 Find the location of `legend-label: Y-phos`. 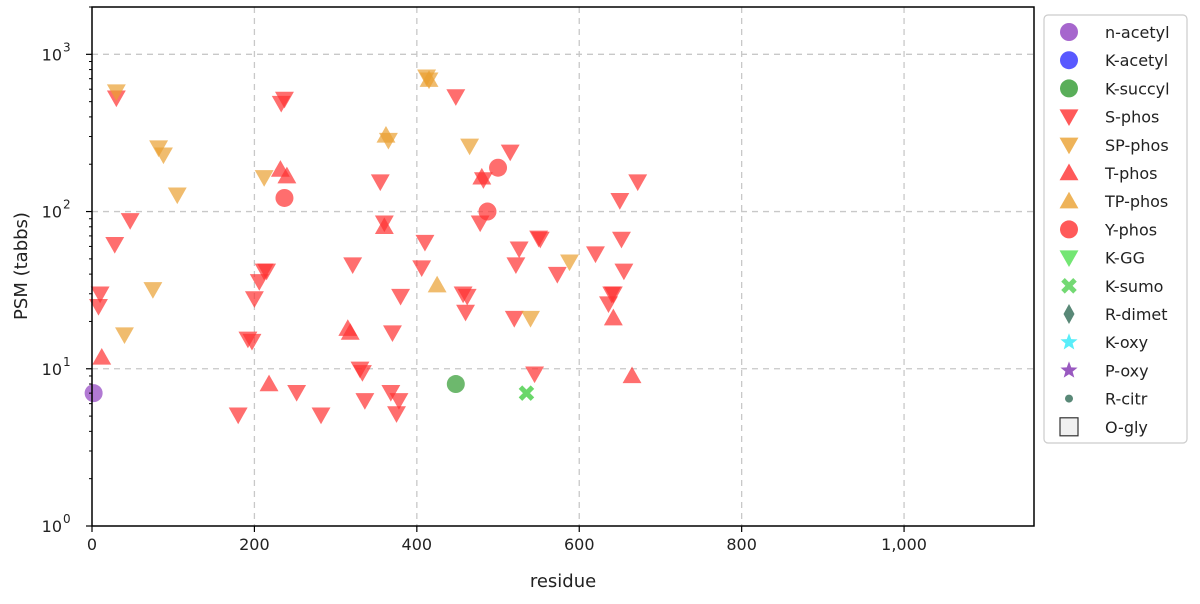

legend-label: Y-phos is located at coordinates (1130, 229).